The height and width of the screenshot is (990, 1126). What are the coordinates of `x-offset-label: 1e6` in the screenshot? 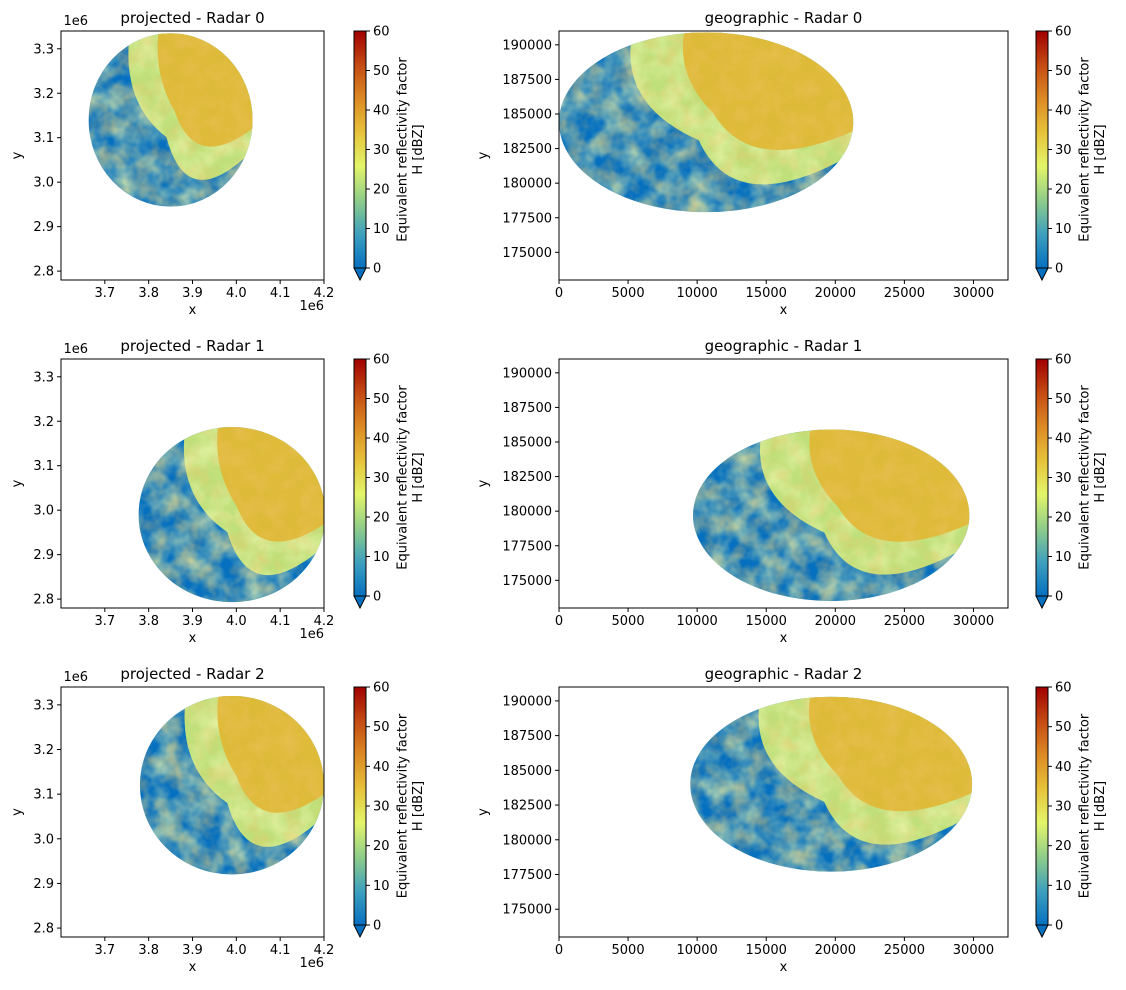 It's located at (311, 634).